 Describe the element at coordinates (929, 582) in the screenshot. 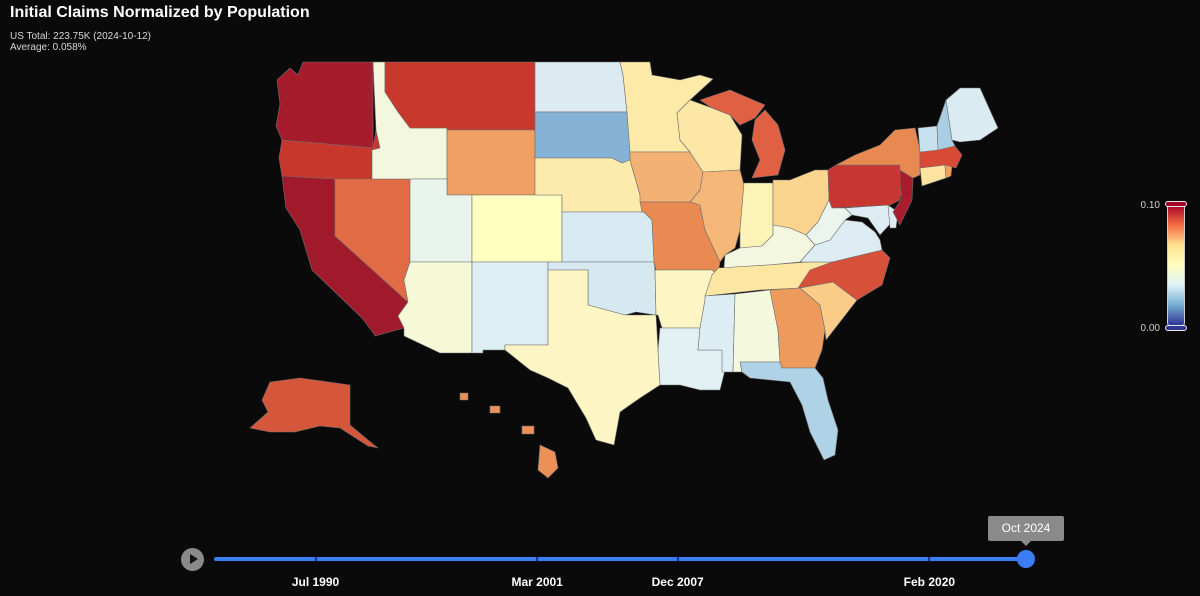

I see `timeline-tick-label: Feb 2020` at that location.